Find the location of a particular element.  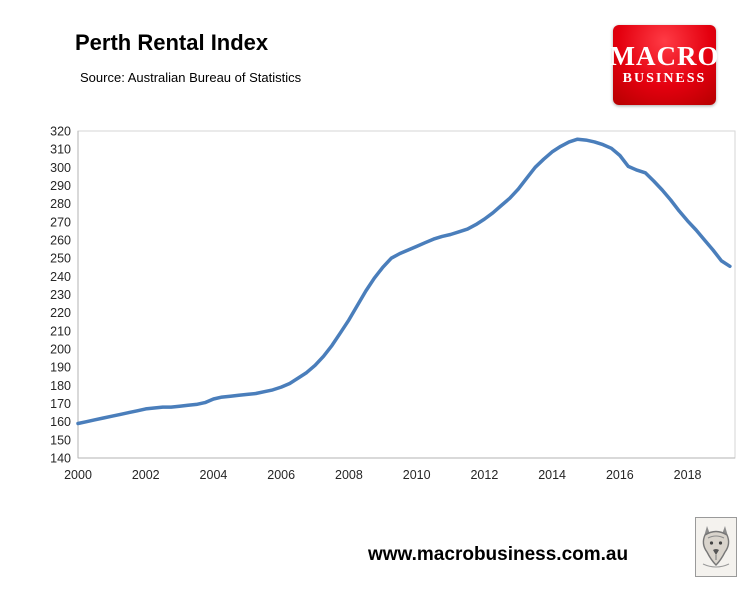

y-tick-label: 140 is located at coordinates (60, 459).